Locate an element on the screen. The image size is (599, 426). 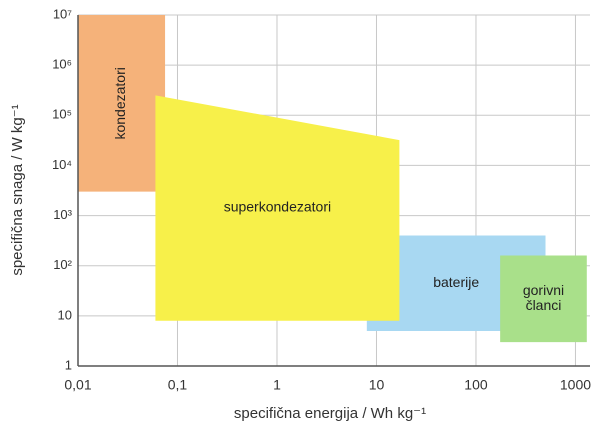
x-tick-label: 0,1 is located at coordinates (178, 385).